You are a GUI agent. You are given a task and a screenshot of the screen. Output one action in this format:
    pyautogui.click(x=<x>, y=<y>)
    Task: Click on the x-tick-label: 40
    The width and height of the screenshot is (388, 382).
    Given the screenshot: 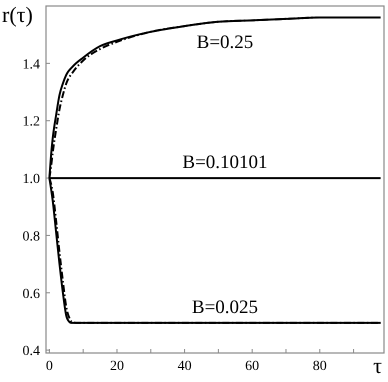 What is the action you would take?
    pyautogui.click(x=185, y=366)
    